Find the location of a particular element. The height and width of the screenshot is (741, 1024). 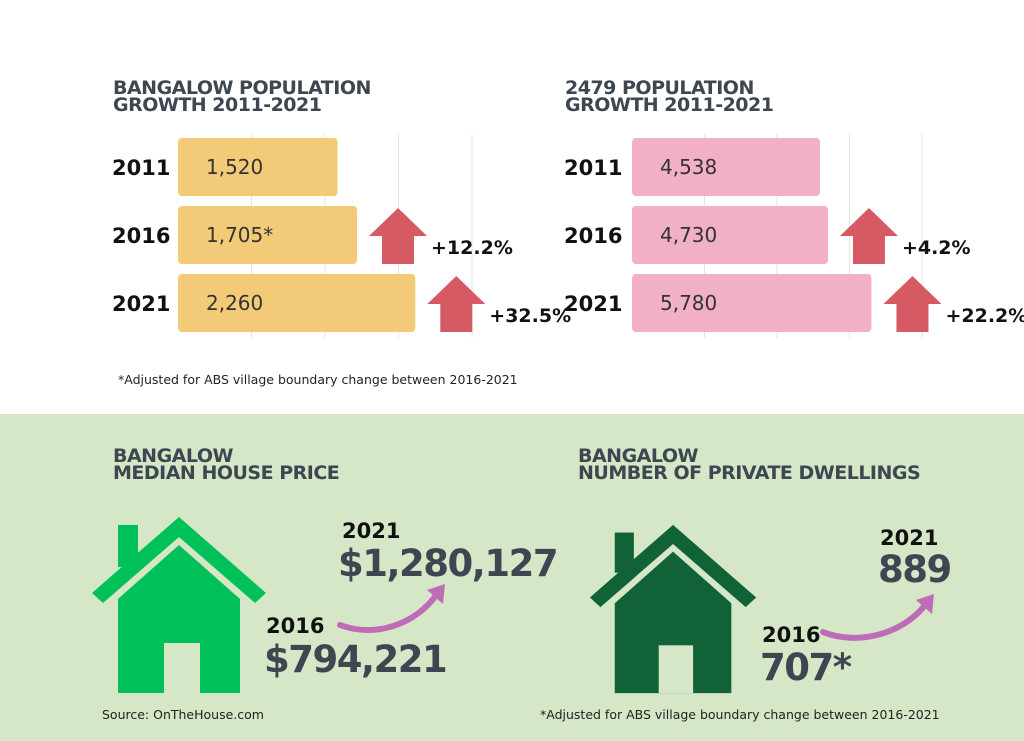

bangalow-population-title-line1: BANGALOW POPULATION is located at coordinates (242, 88).